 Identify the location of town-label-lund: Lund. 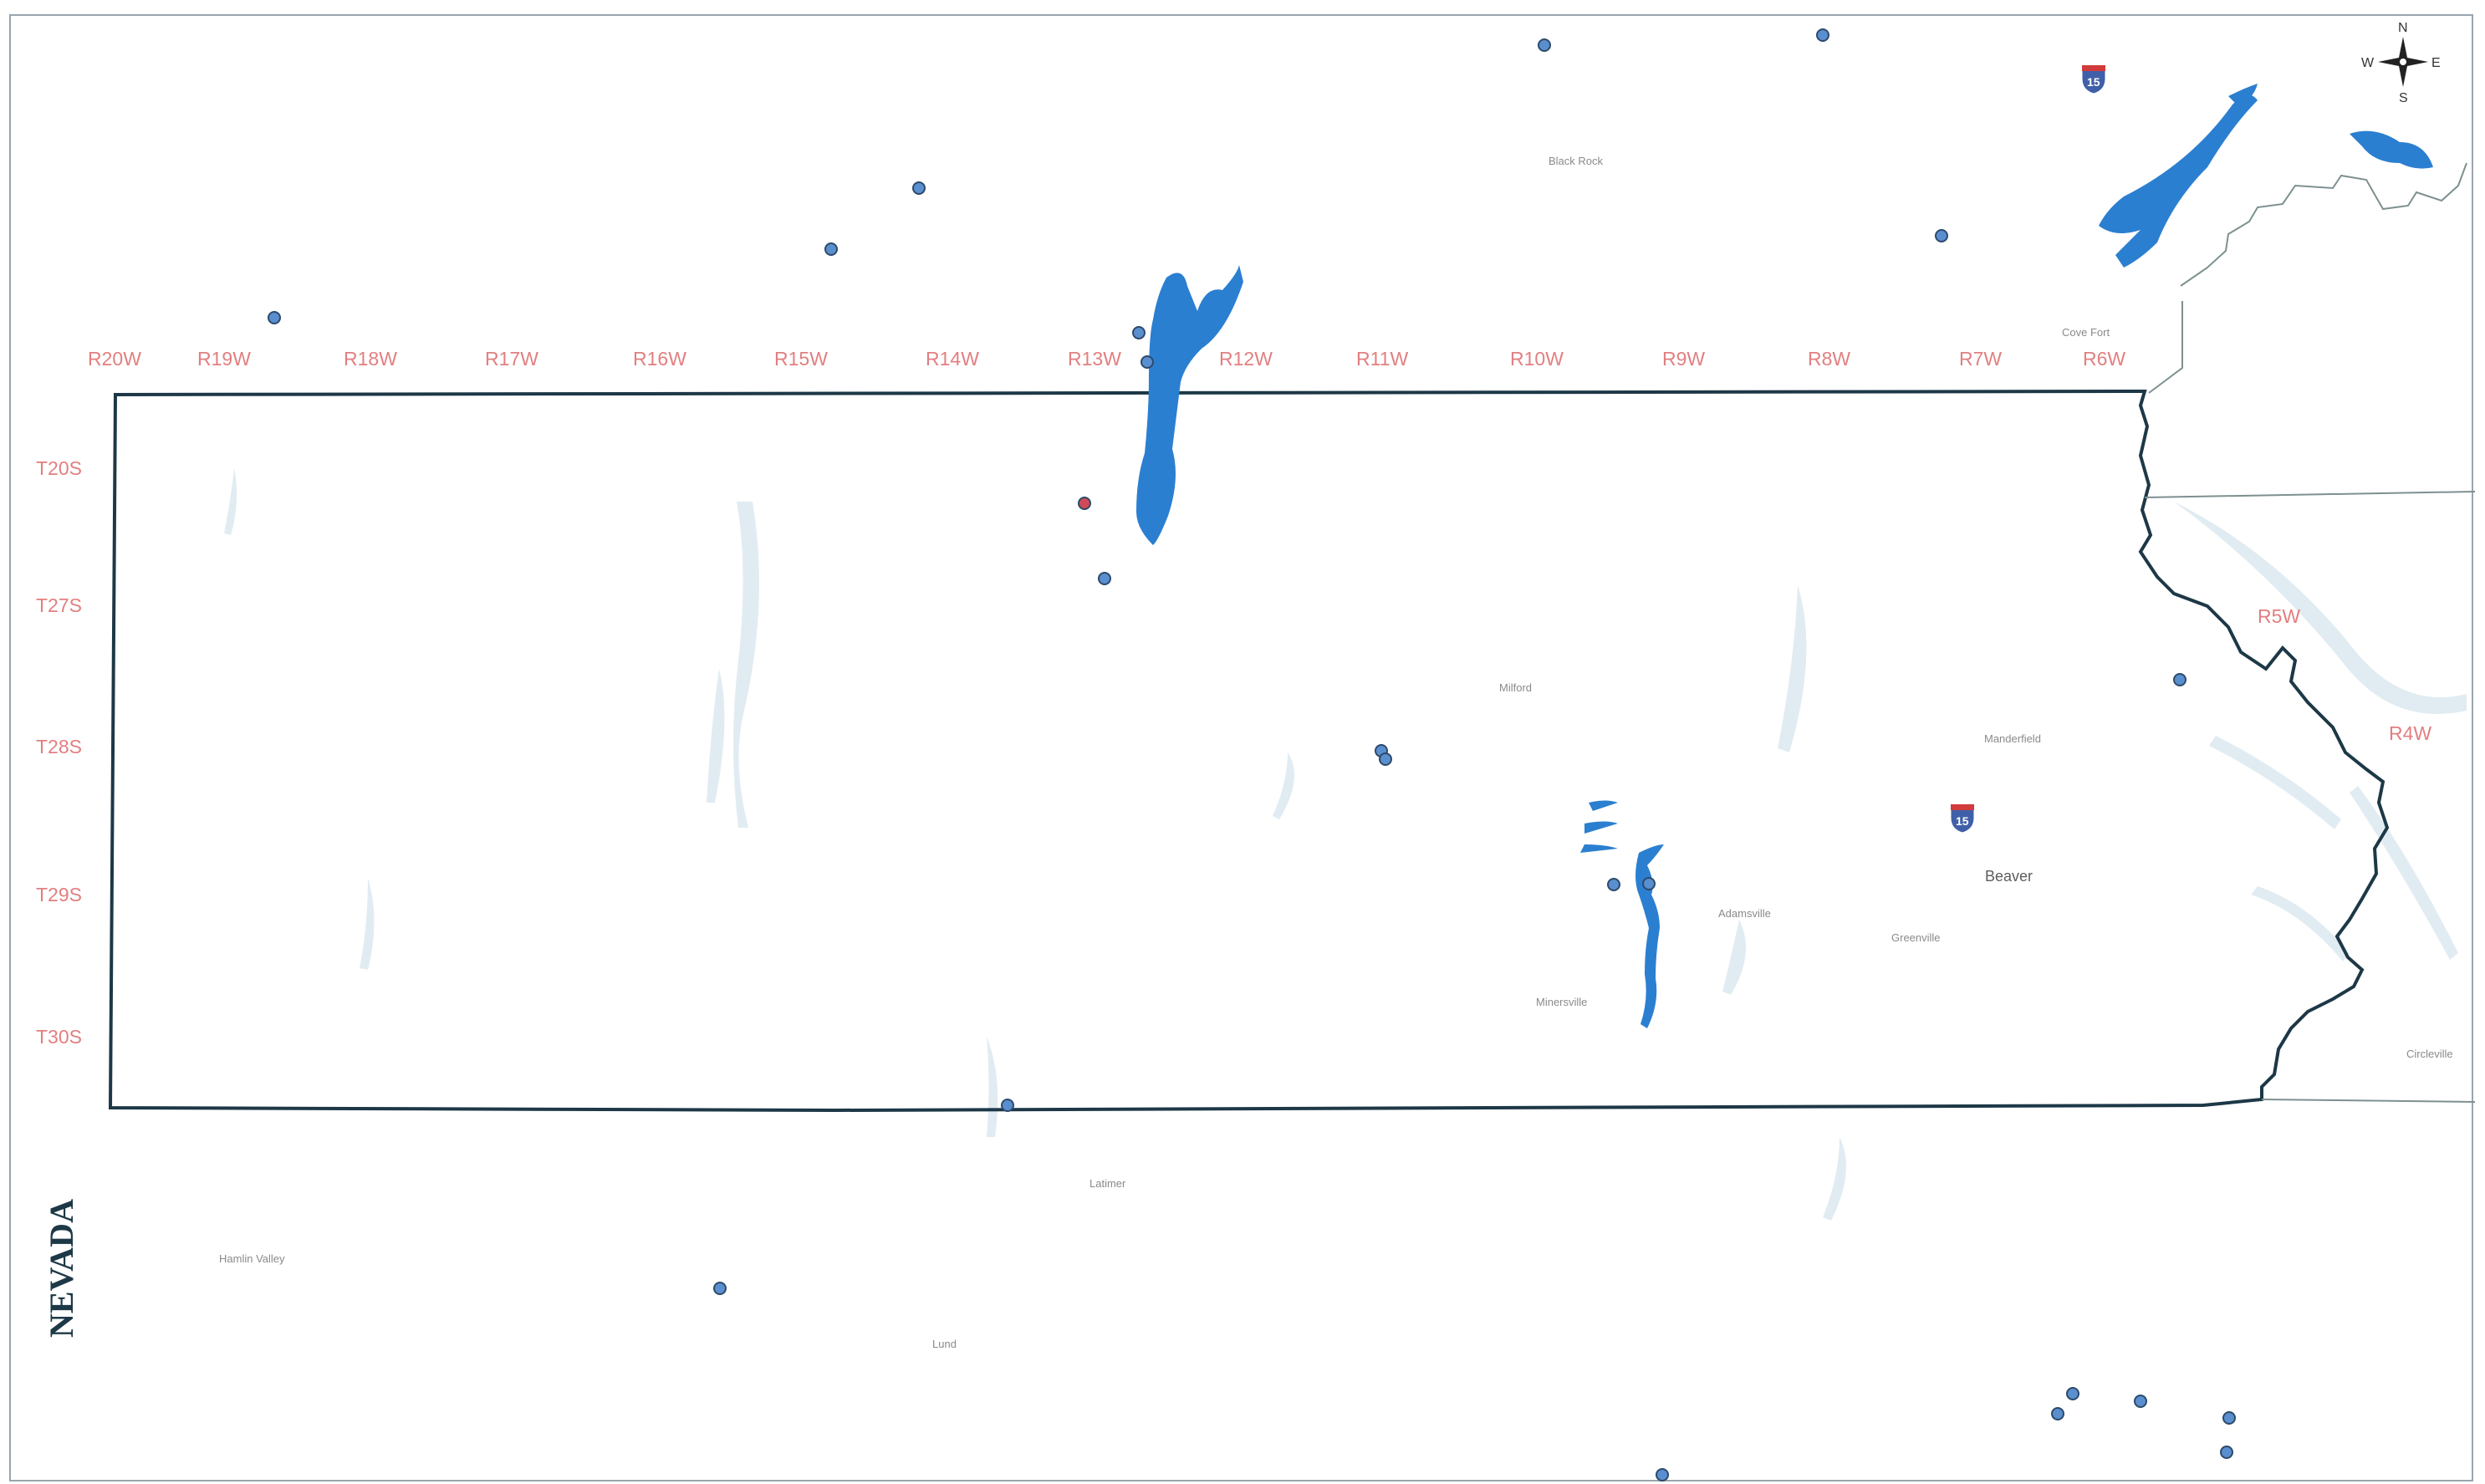
(944, 1344).